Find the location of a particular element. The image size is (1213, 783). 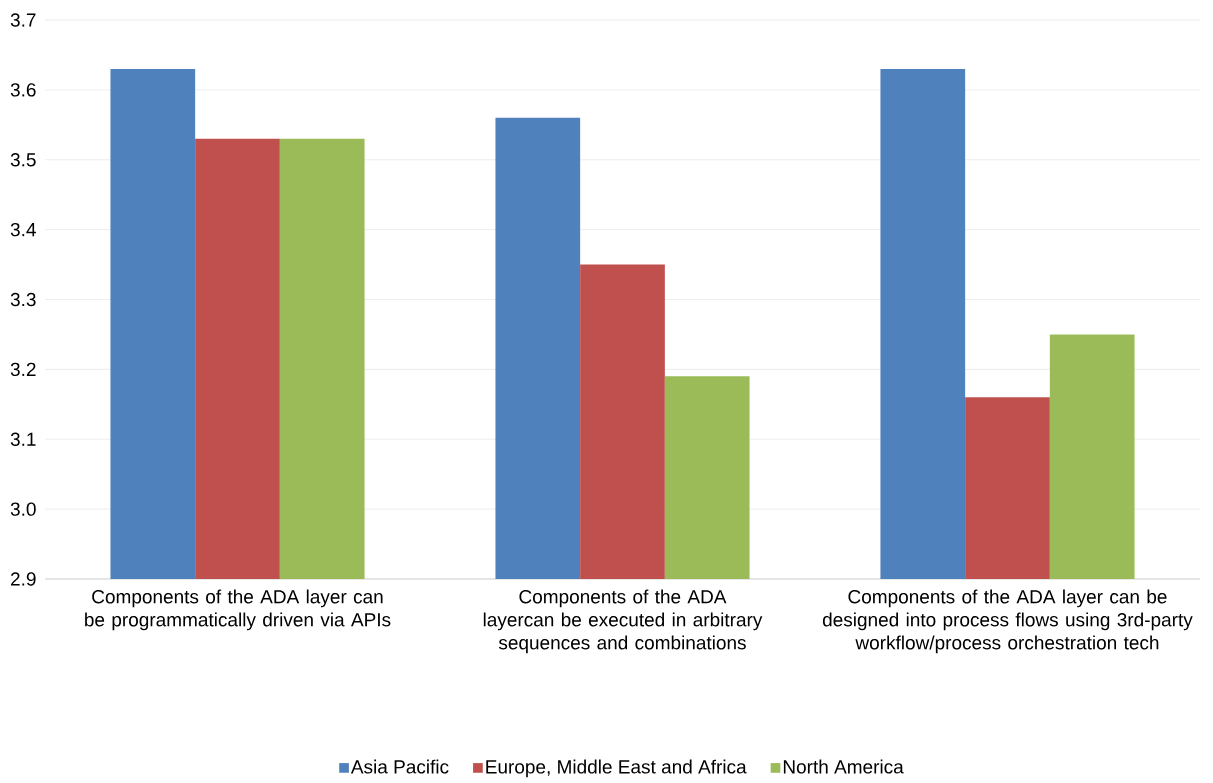

y-tick-label: 3.4 is located at coordinates (23, 229).